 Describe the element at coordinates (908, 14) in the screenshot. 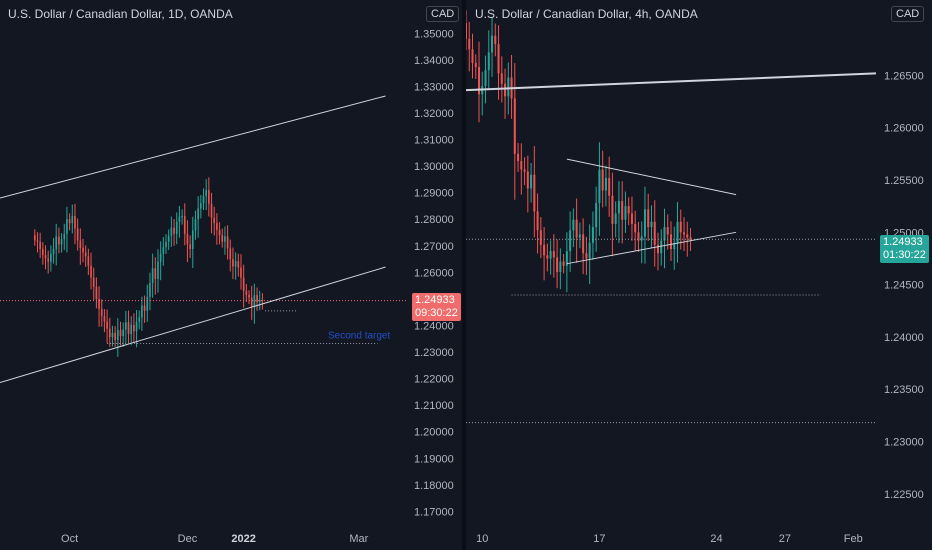

I see `currency-badge-4h: CAD` at that location.